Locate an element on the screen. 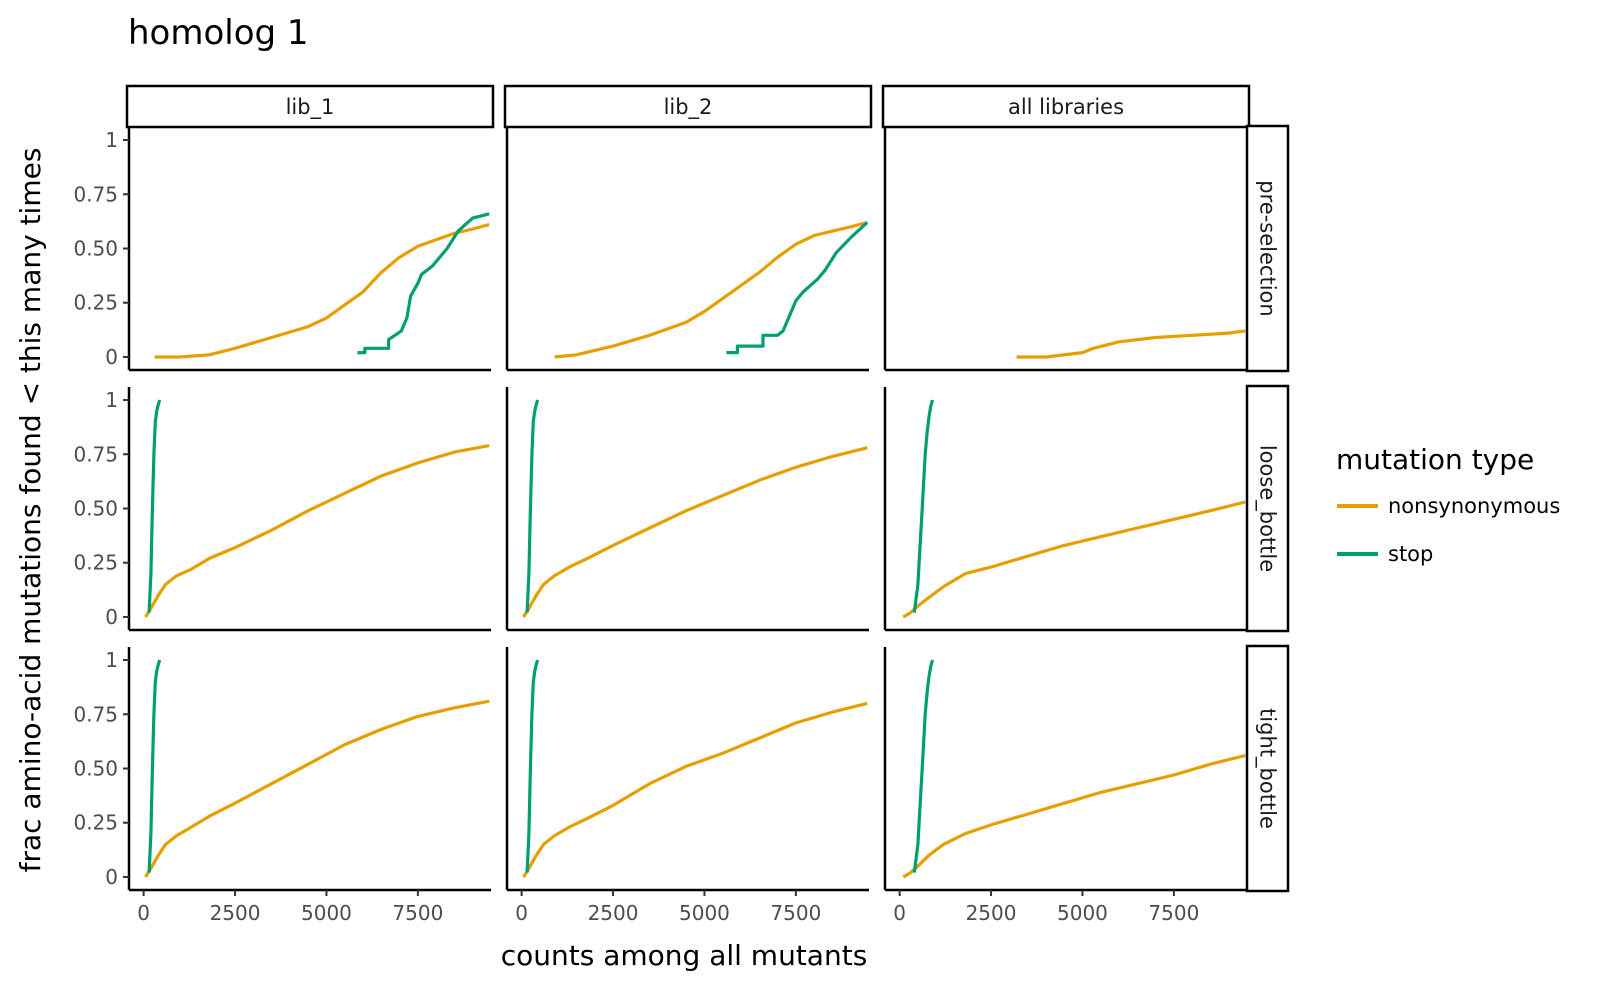 Image resolution: width=1600 pixels, height=1000 pixels. series-line-nonsynonymous-tight-bottle-all-libraries is located at coordinates (1074, 816).